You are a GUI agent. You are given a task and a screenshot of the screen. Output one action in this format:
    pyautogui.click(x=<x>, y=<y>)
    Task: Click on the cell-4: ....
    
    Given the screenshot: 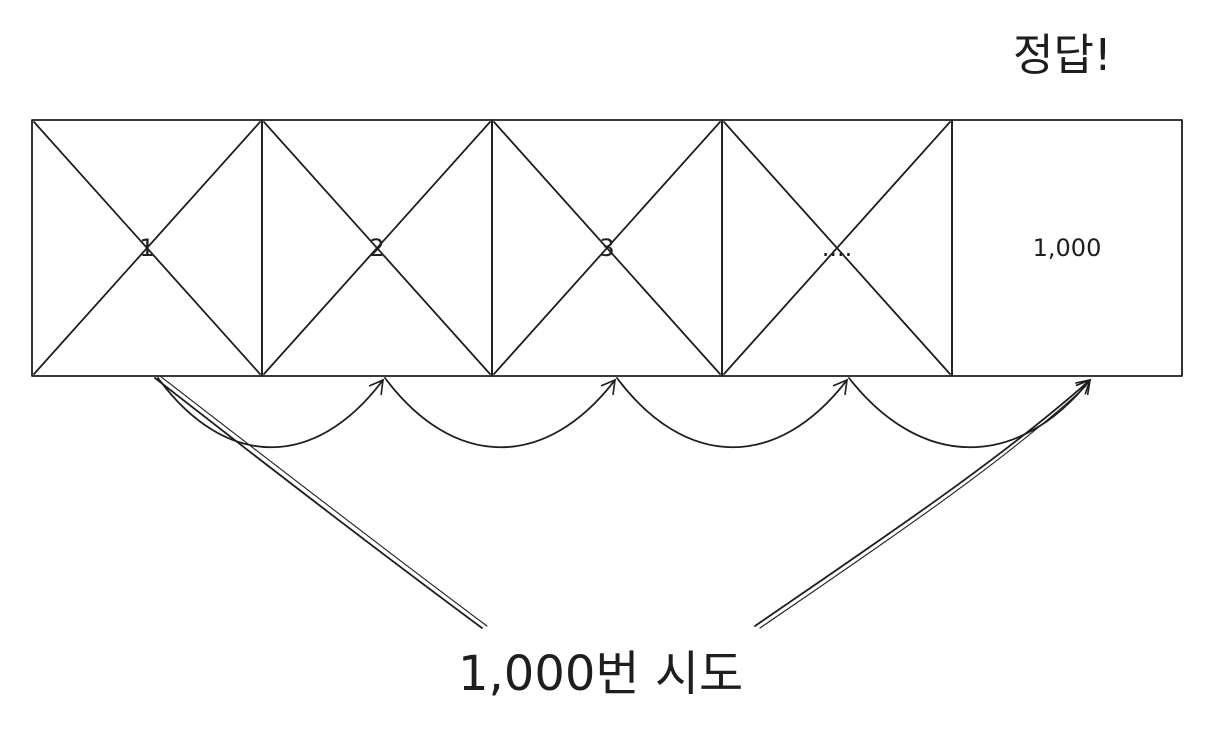 What is the action you would take?
    pyautogui.click(x=837, y=248)
    